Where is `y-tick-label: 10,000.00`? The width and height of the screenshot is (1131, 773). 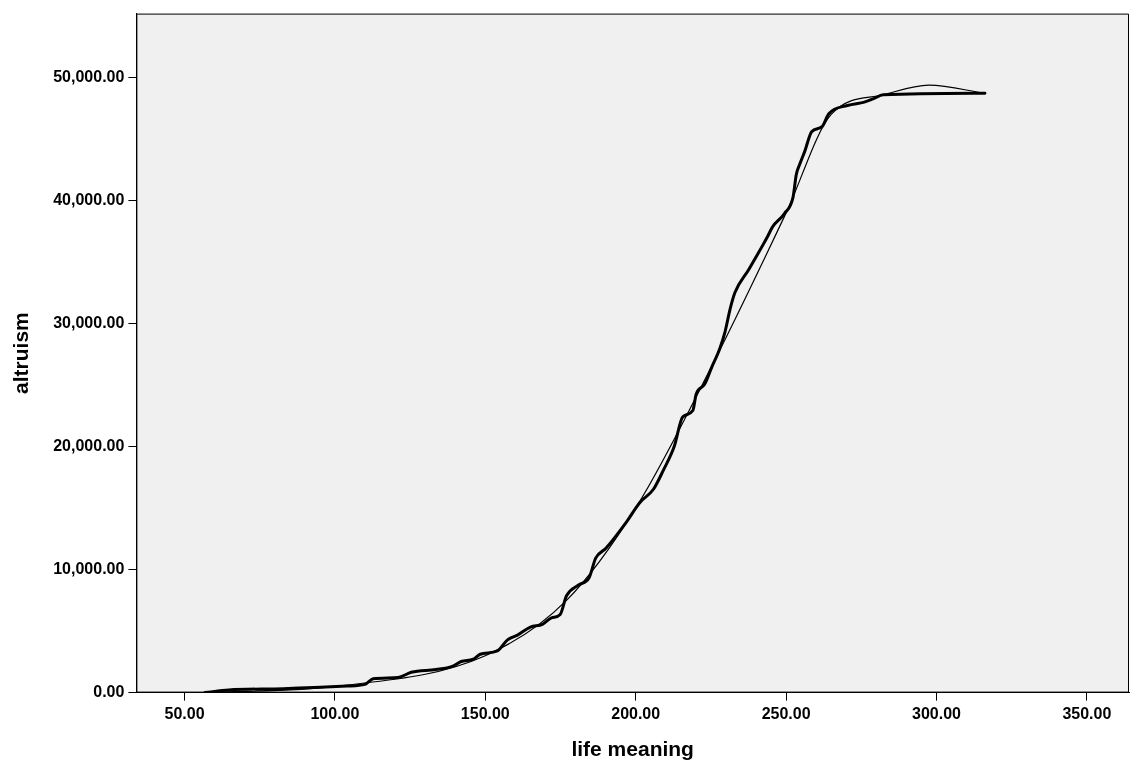 y-tick-label: 10,000.00 is located at coordinates (89, 568).